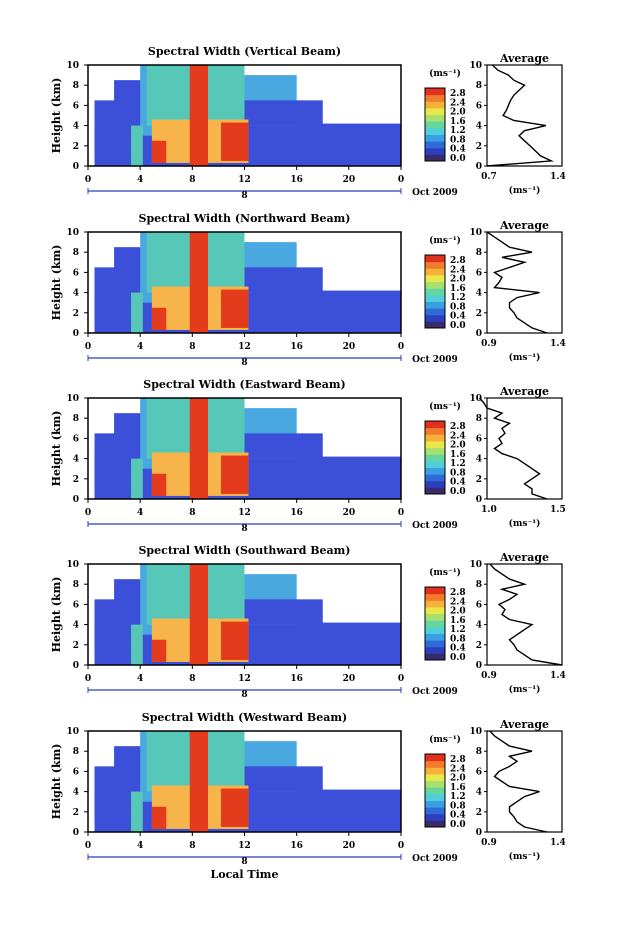  Describe the element at coordinates (296, 679) in the screenshot. I see `x-tick-label: 16` at that location.